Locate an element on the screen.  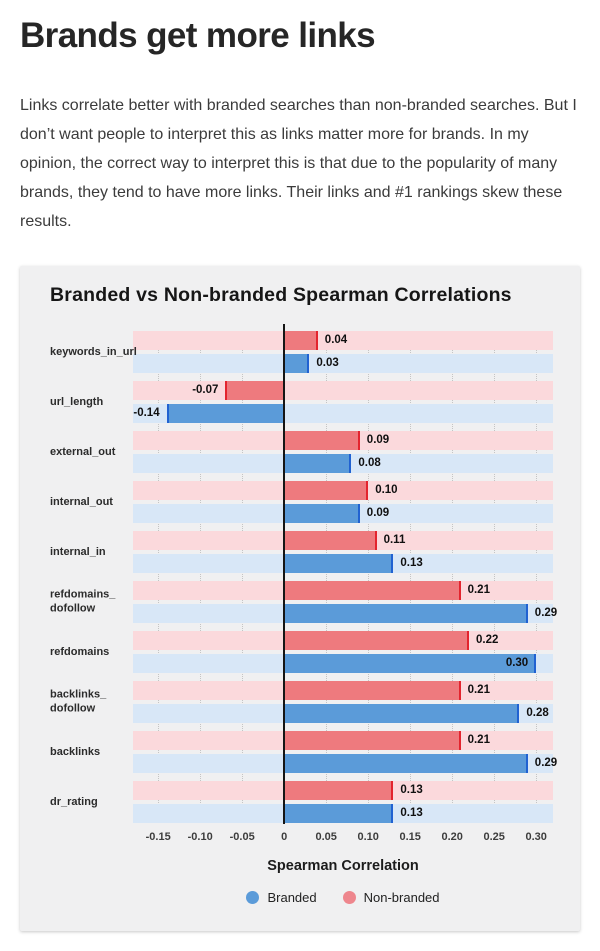
x-tick-label: 0.15 is located at coordinates (410, 837).